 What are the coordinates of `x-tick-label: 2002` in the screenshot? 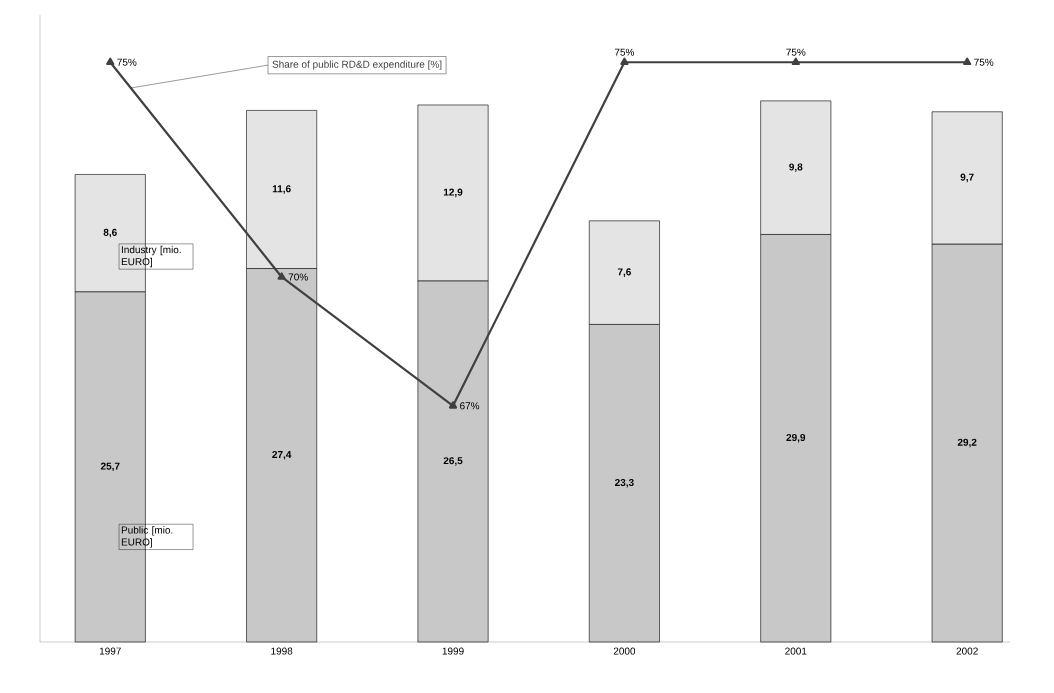 It's located at (967, 651).